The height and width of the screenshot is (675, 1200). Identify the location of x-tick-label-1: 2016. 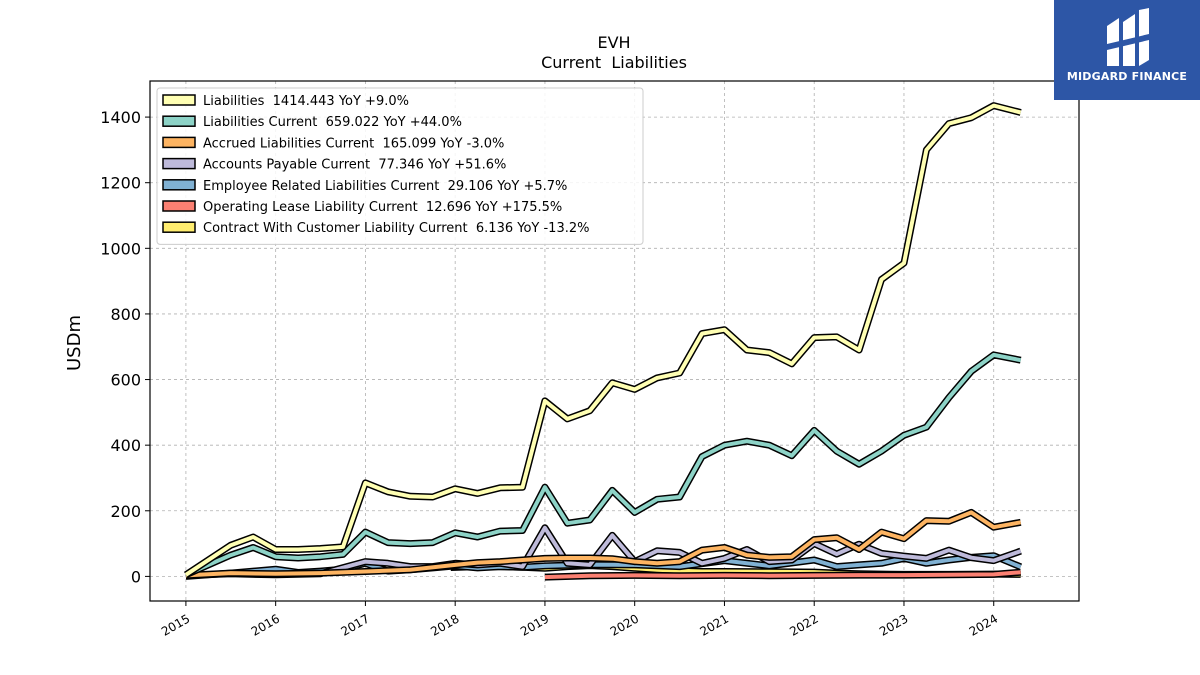
(265, 624).